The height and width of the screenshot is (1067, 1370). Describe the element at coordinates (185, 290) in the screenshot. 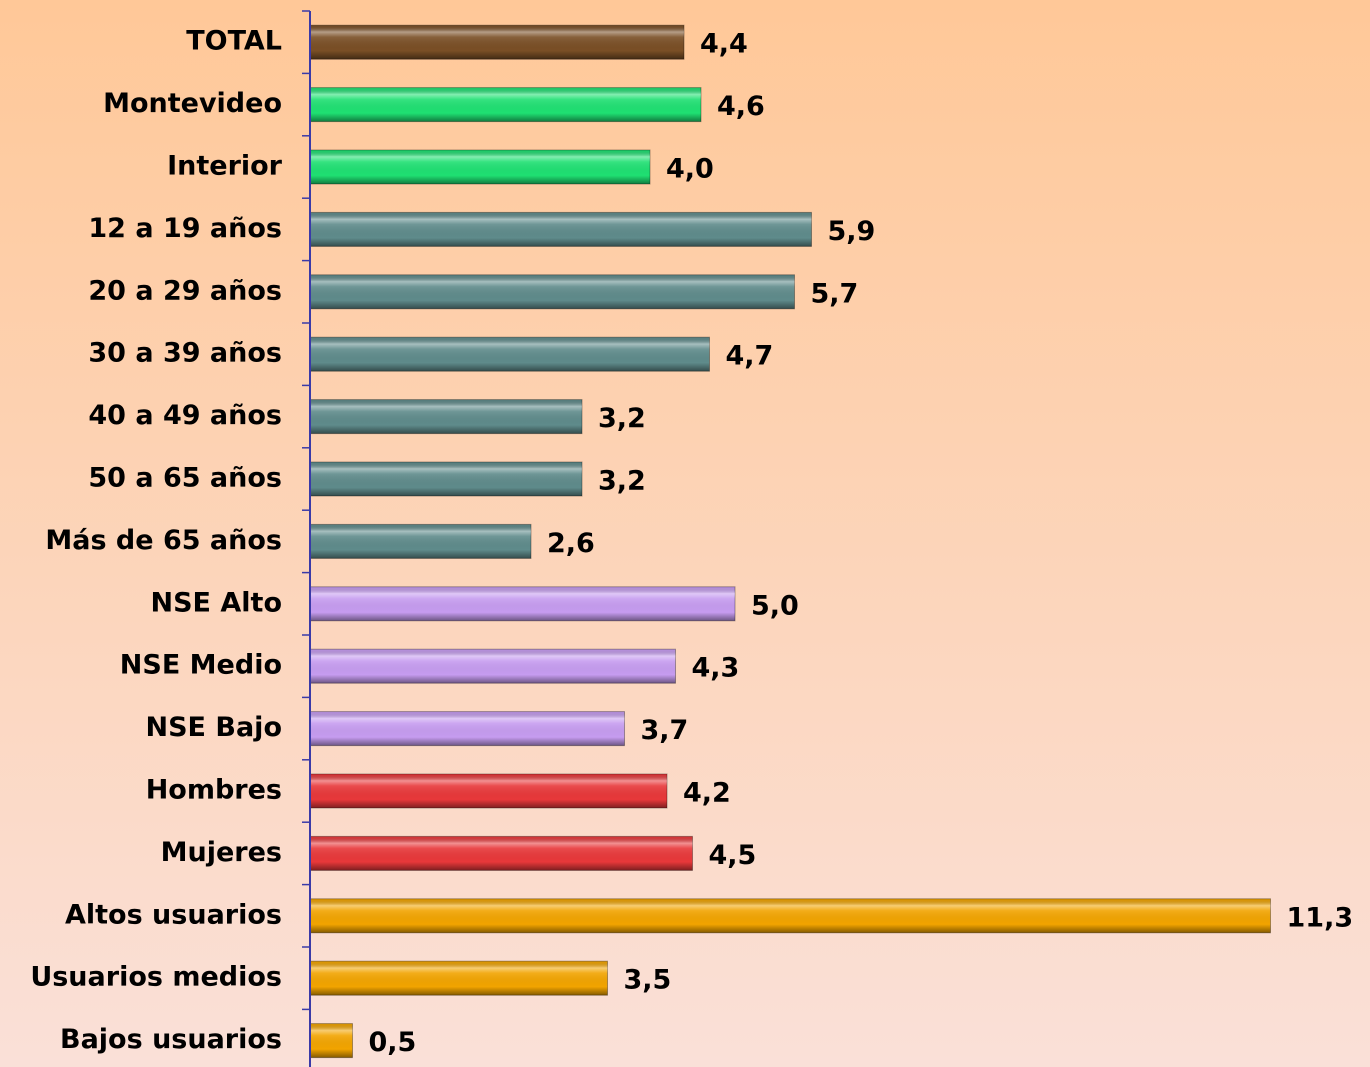

I see `category-label: 20 a 29 años` at that location.